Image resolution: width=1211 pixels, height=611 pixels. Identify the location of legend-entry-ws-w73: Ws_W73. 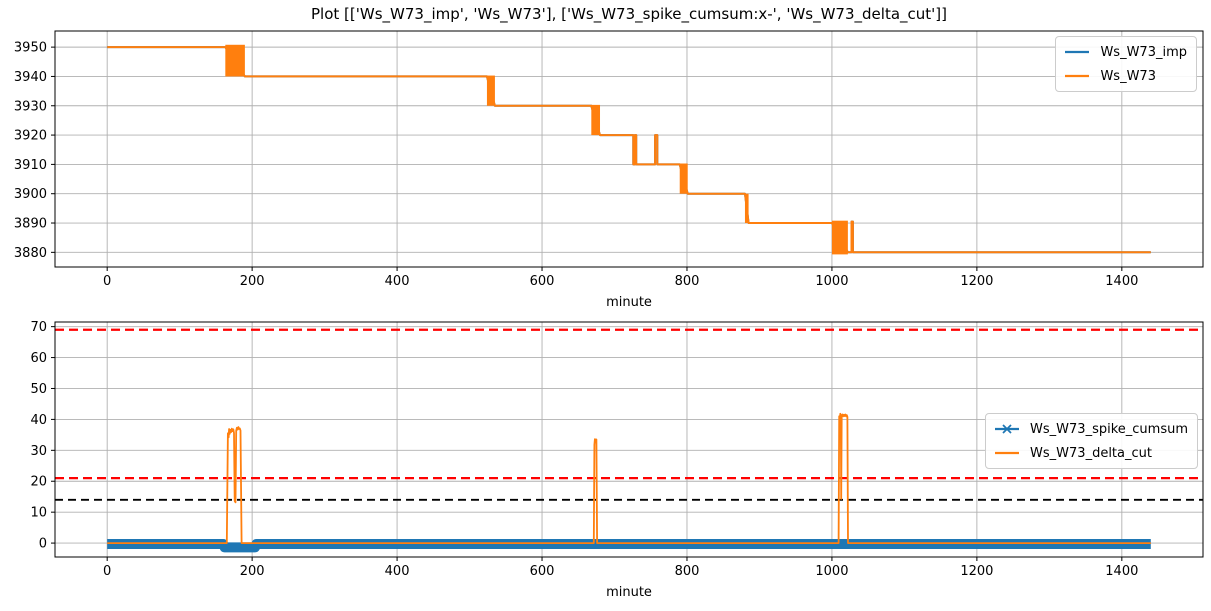
(1125, 76).